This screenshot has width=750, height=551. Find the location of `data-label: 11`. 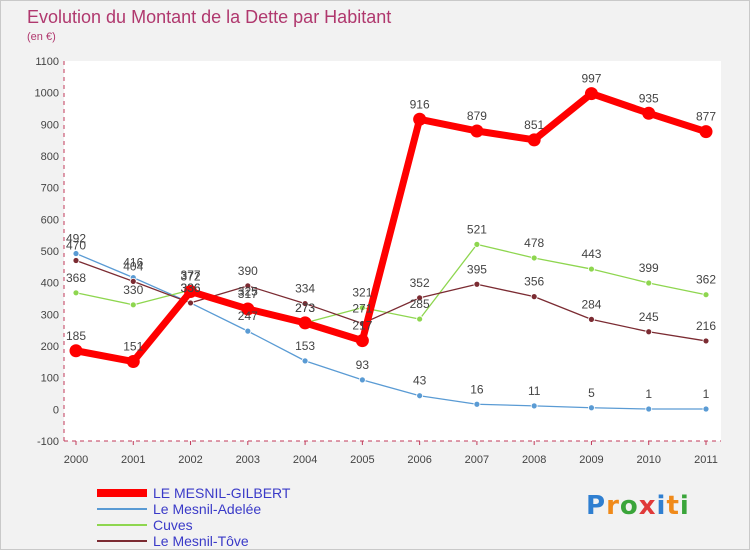

data-label: 11 is located at coordinates (534, 391).